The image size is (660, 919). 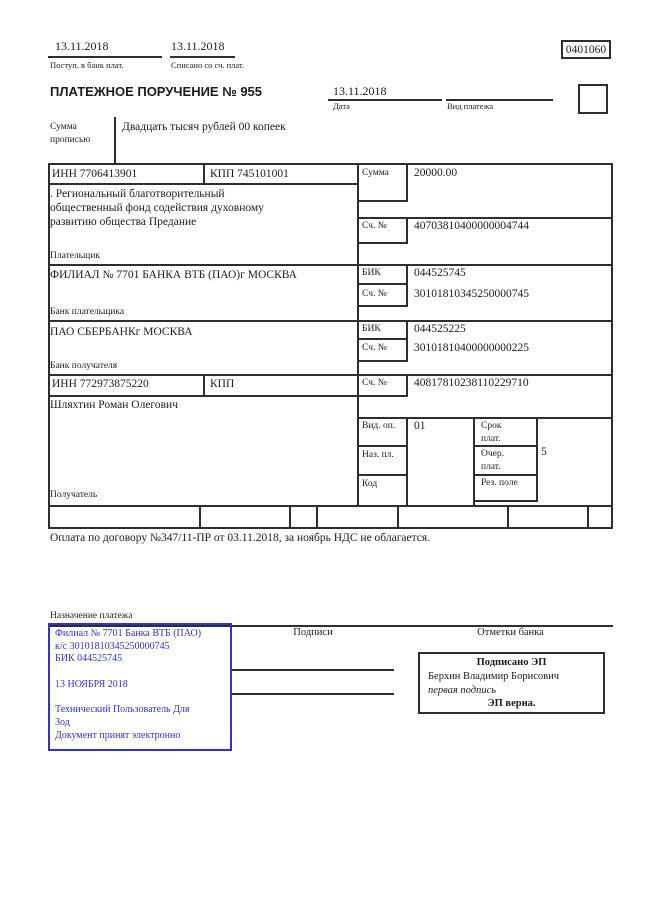 What do you see at coordinates (360, 91) in the screenshot?
I see `document-date: 13.11.2018` at bounding box center [360, 91].